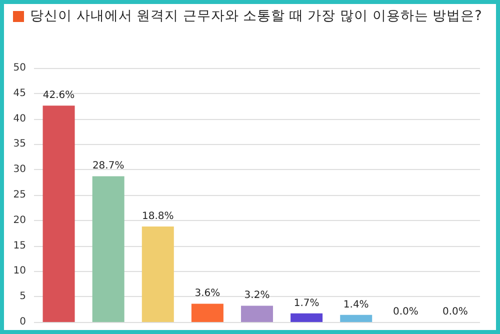 Image resolution: width=500 pixels, height=334 pixels. What do you see at coordinates (19, 271) in the screenshot?
I see `y-tick-label: 10` at bounding box center [19, 271].